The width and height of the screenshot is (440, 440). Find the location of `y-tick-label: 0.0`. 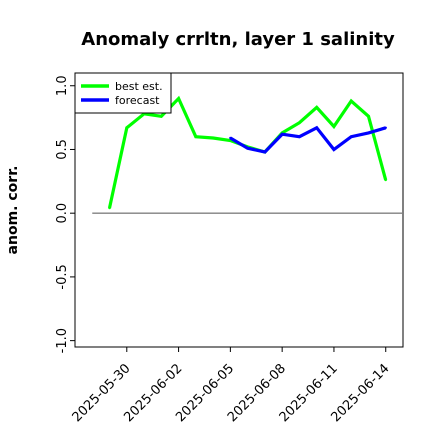

y-tick-label: 0.0 is located at coordinates (62, 213).